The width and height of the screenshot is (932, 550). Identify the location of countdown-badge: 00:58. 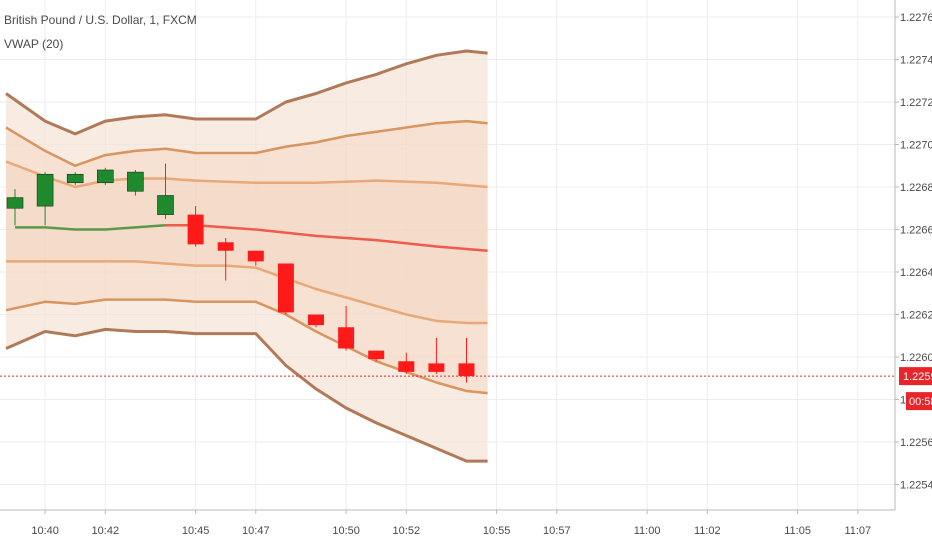
(919, 401).